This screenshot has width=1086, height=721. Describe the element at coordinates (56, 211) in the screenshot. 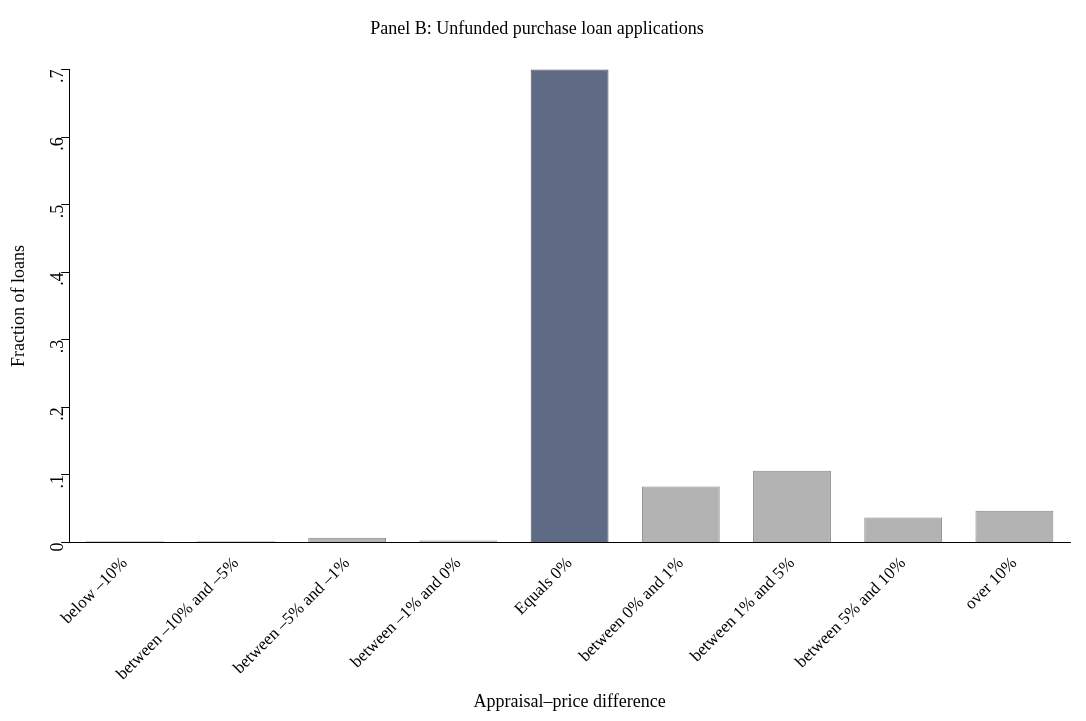

I see `y-tick-label: .5` at that location.